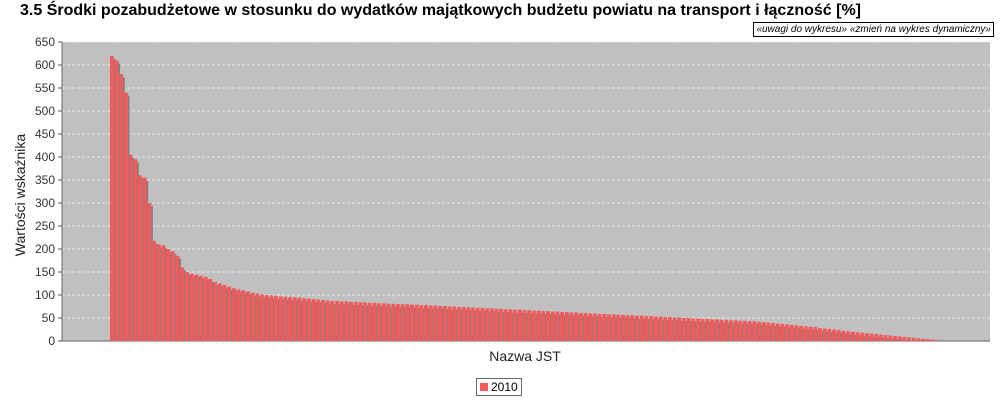 This screenshot has width=1000, height=400. I want to click on y-tick-label: 450, so click(45, 134).